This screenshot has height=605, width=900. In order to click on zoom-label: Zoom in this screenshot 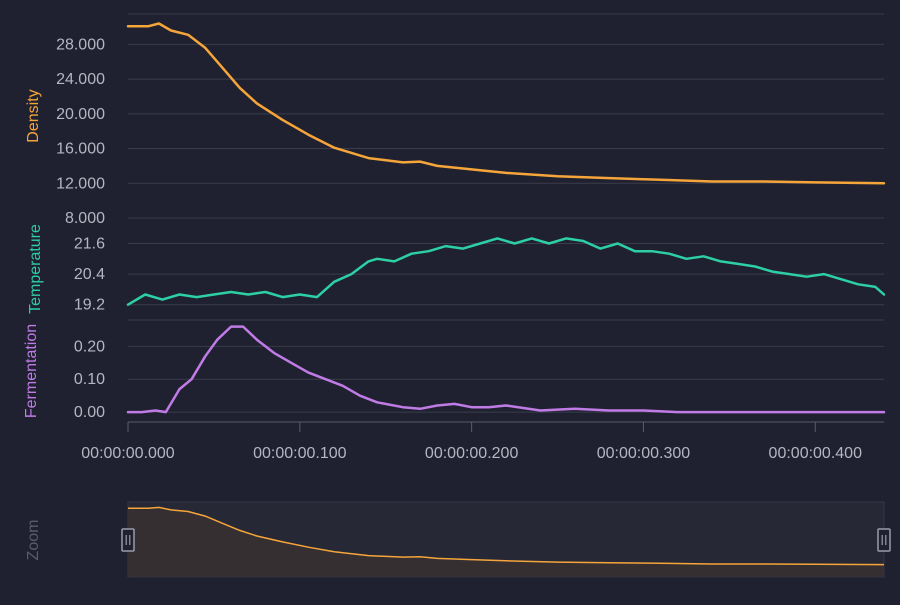, I will do `click(33, 540)`.